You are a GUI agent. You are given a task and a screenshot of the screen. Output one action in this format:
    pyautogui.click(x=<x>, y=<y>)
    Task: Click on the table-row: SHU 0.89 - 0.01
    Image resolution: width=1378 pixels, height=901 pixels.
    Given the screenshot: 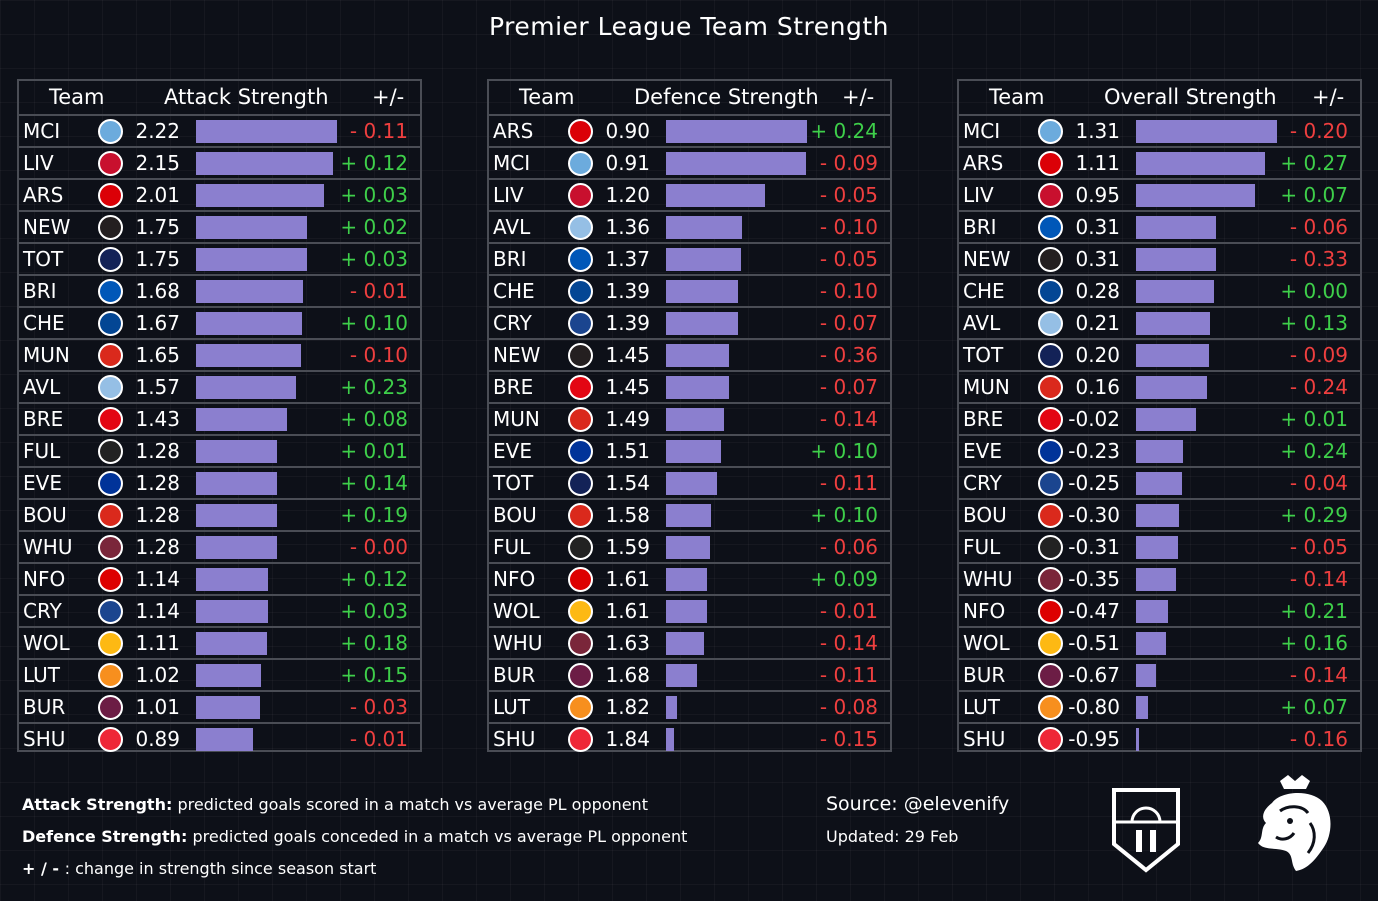 What is the action you would take?
    pyautogui.click(x=219, y=738)
    